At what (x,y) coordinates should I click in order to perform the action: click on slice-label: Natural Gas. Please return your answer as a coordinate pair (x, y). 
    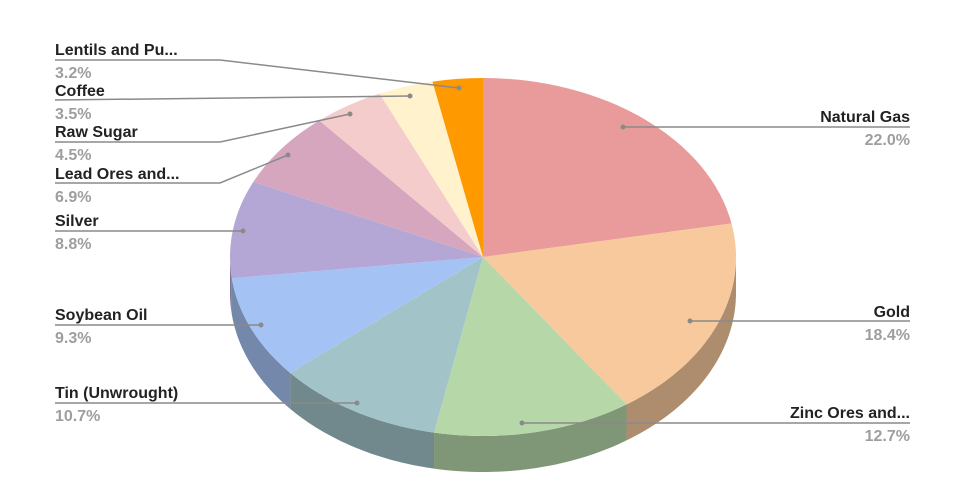
    Looking at the image, I should click on (865, 117).